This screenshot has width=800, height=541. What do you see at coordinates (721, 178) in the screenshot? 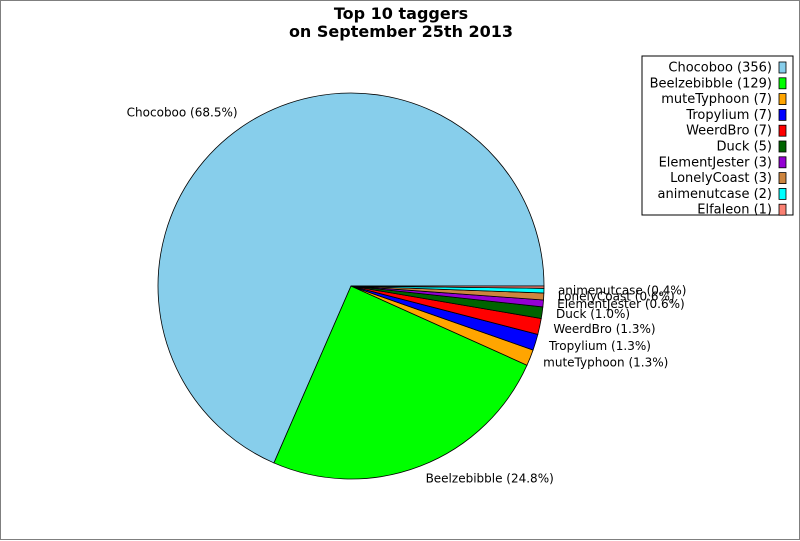
I see `legend-label-lonelycoast: LonelyCoast (3)` at bounding box center [721, 178].